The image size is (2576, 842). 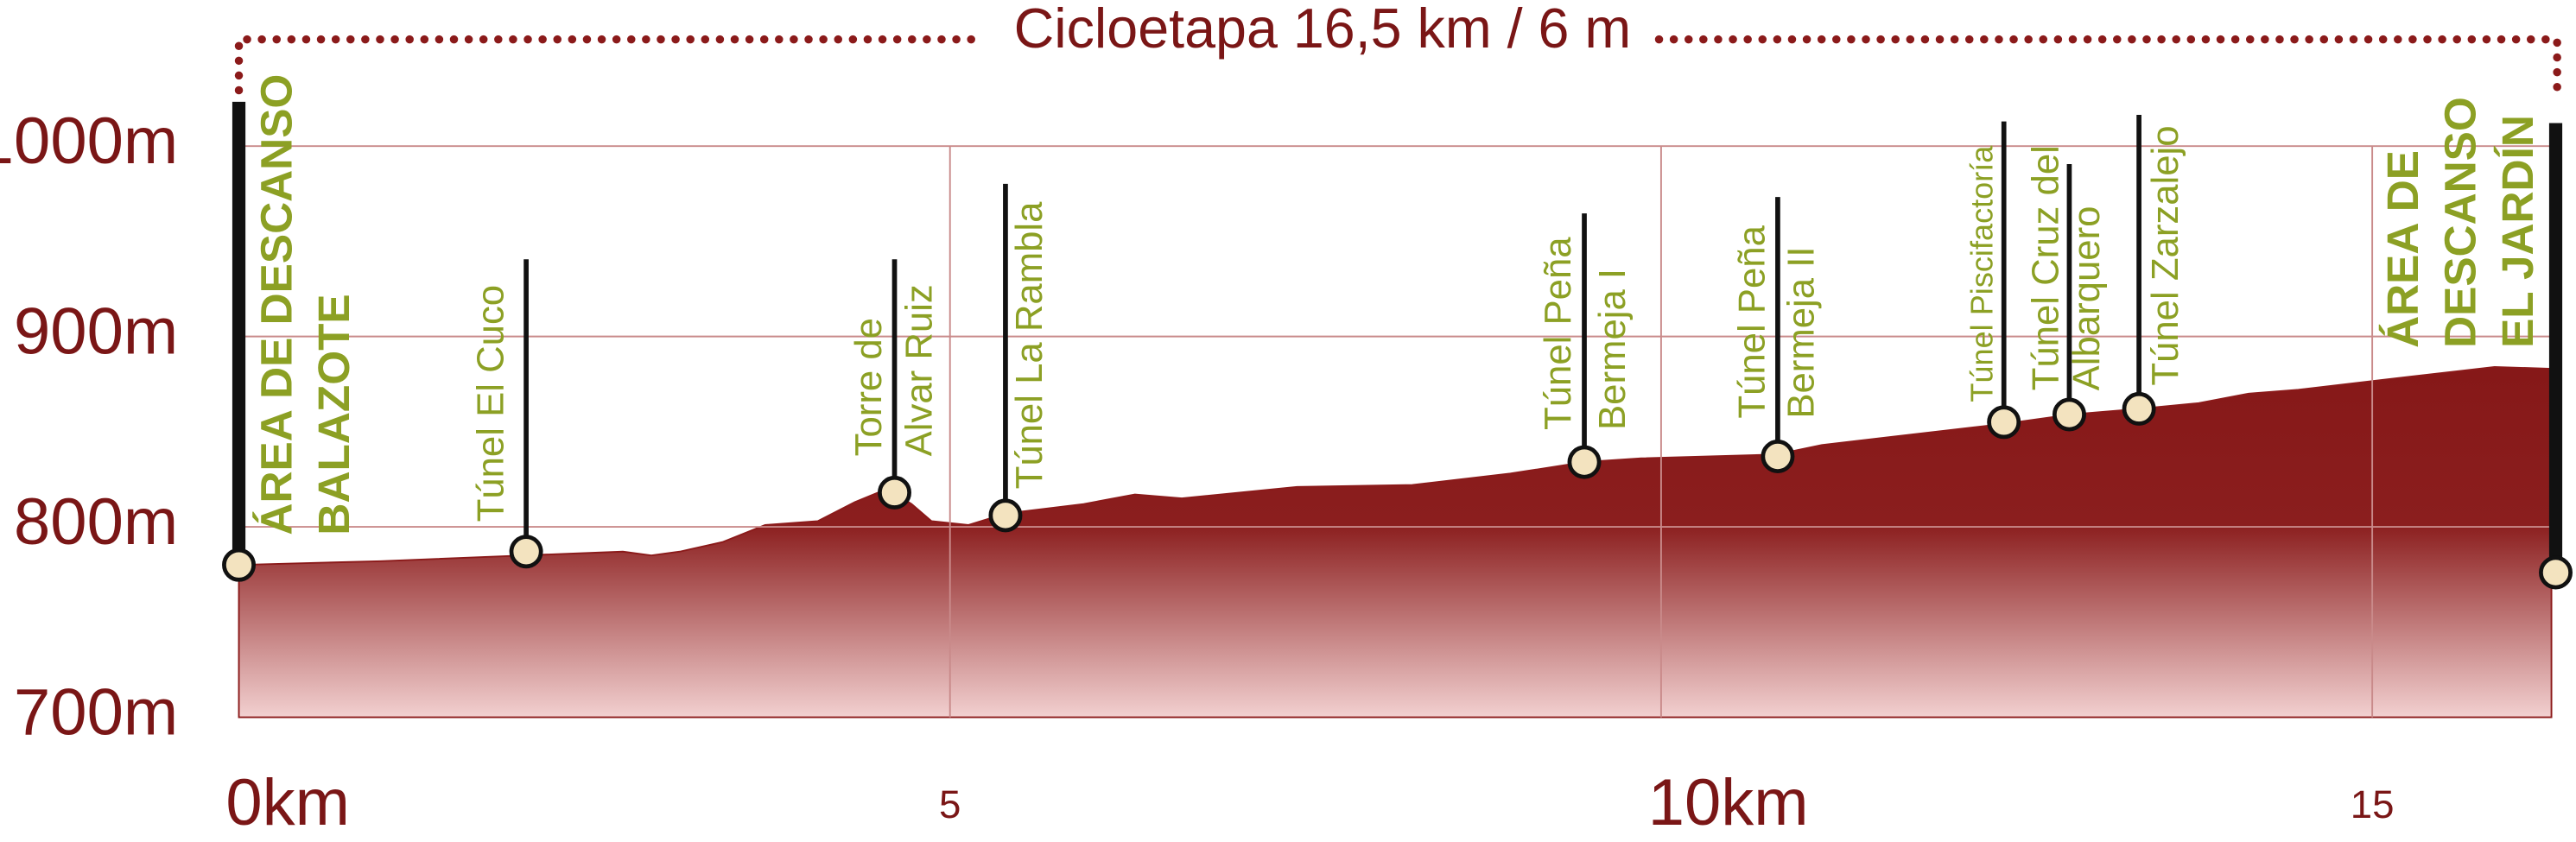 What do you see at coordinates (950, 804) in the screenshot?
I see `x-tick-label: 5` at bounding box center [950, 804].